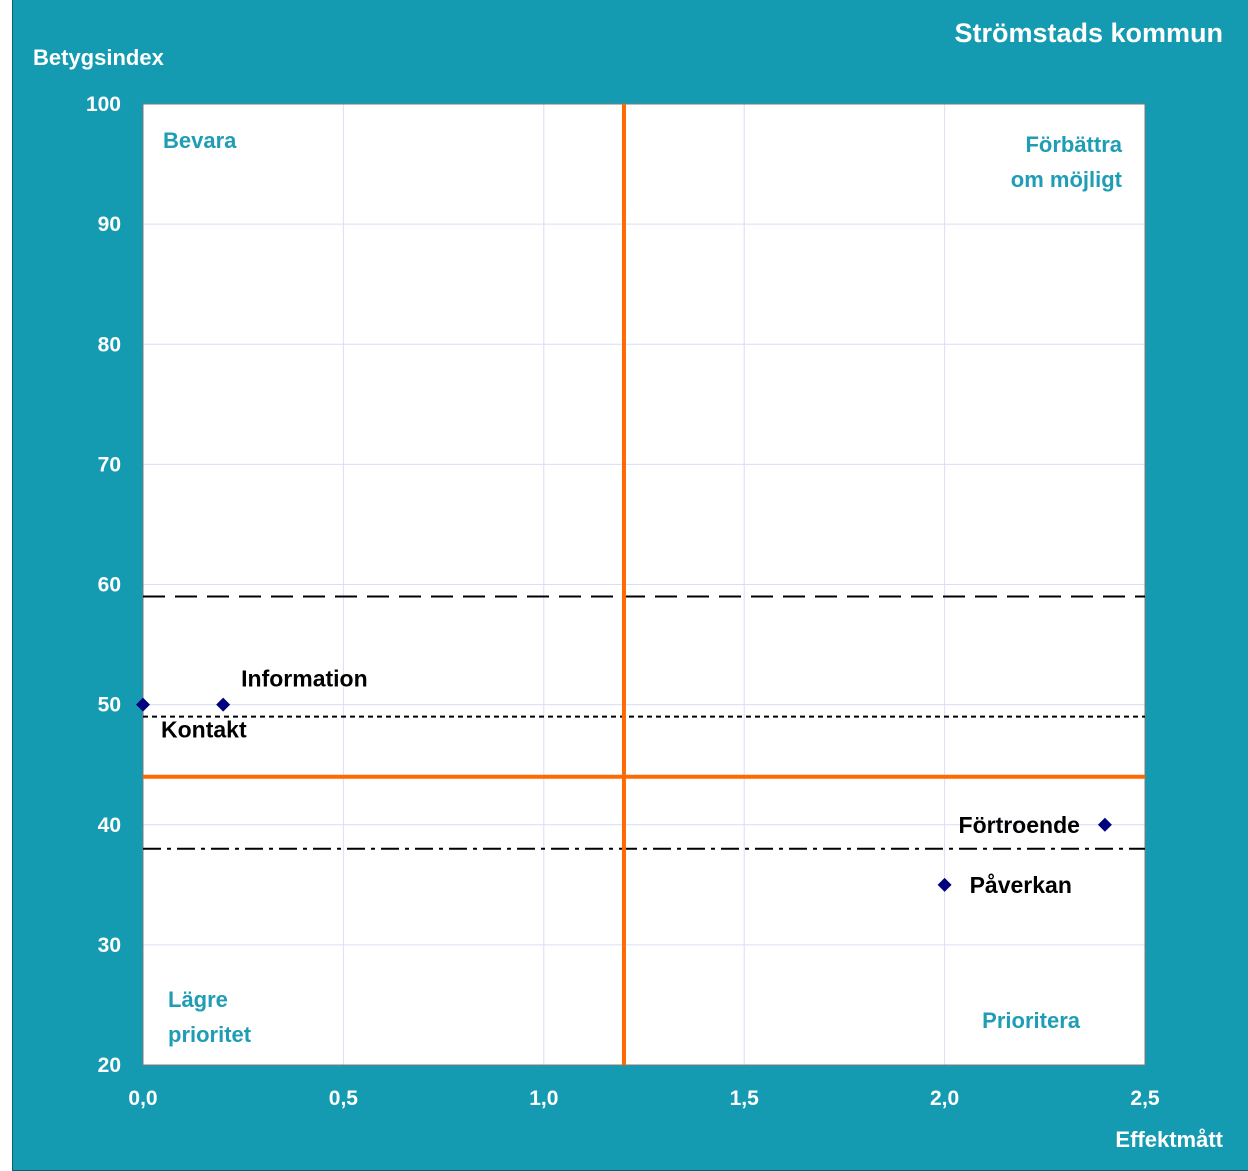  I want to click on data-point-label: Information, so click(304, 679).